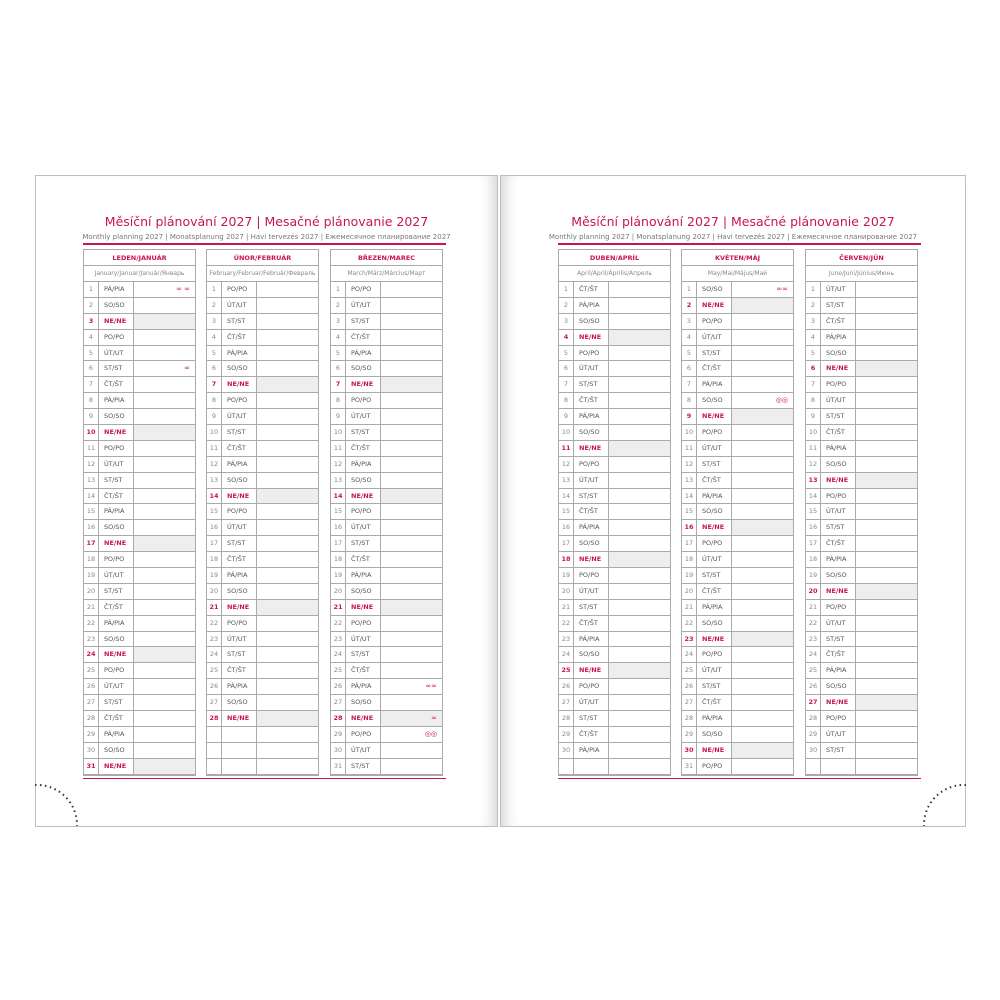  I want to click on day-row: 3 ČT/ŠT, so click(861, 321).